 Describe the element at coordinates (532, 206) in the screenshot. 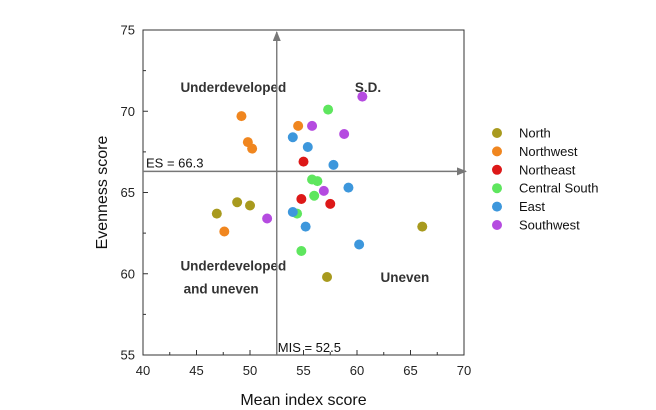

I see `legend-label-east: East` at that location.